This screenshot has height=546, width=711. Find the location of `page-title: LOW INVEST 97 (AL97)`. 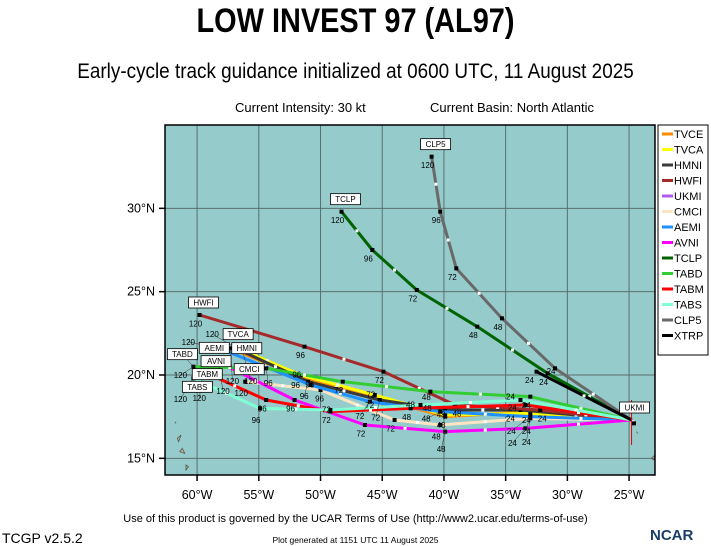

page-title: LOW INVEST 97 (AL97) is located at coordinates (355, 21).